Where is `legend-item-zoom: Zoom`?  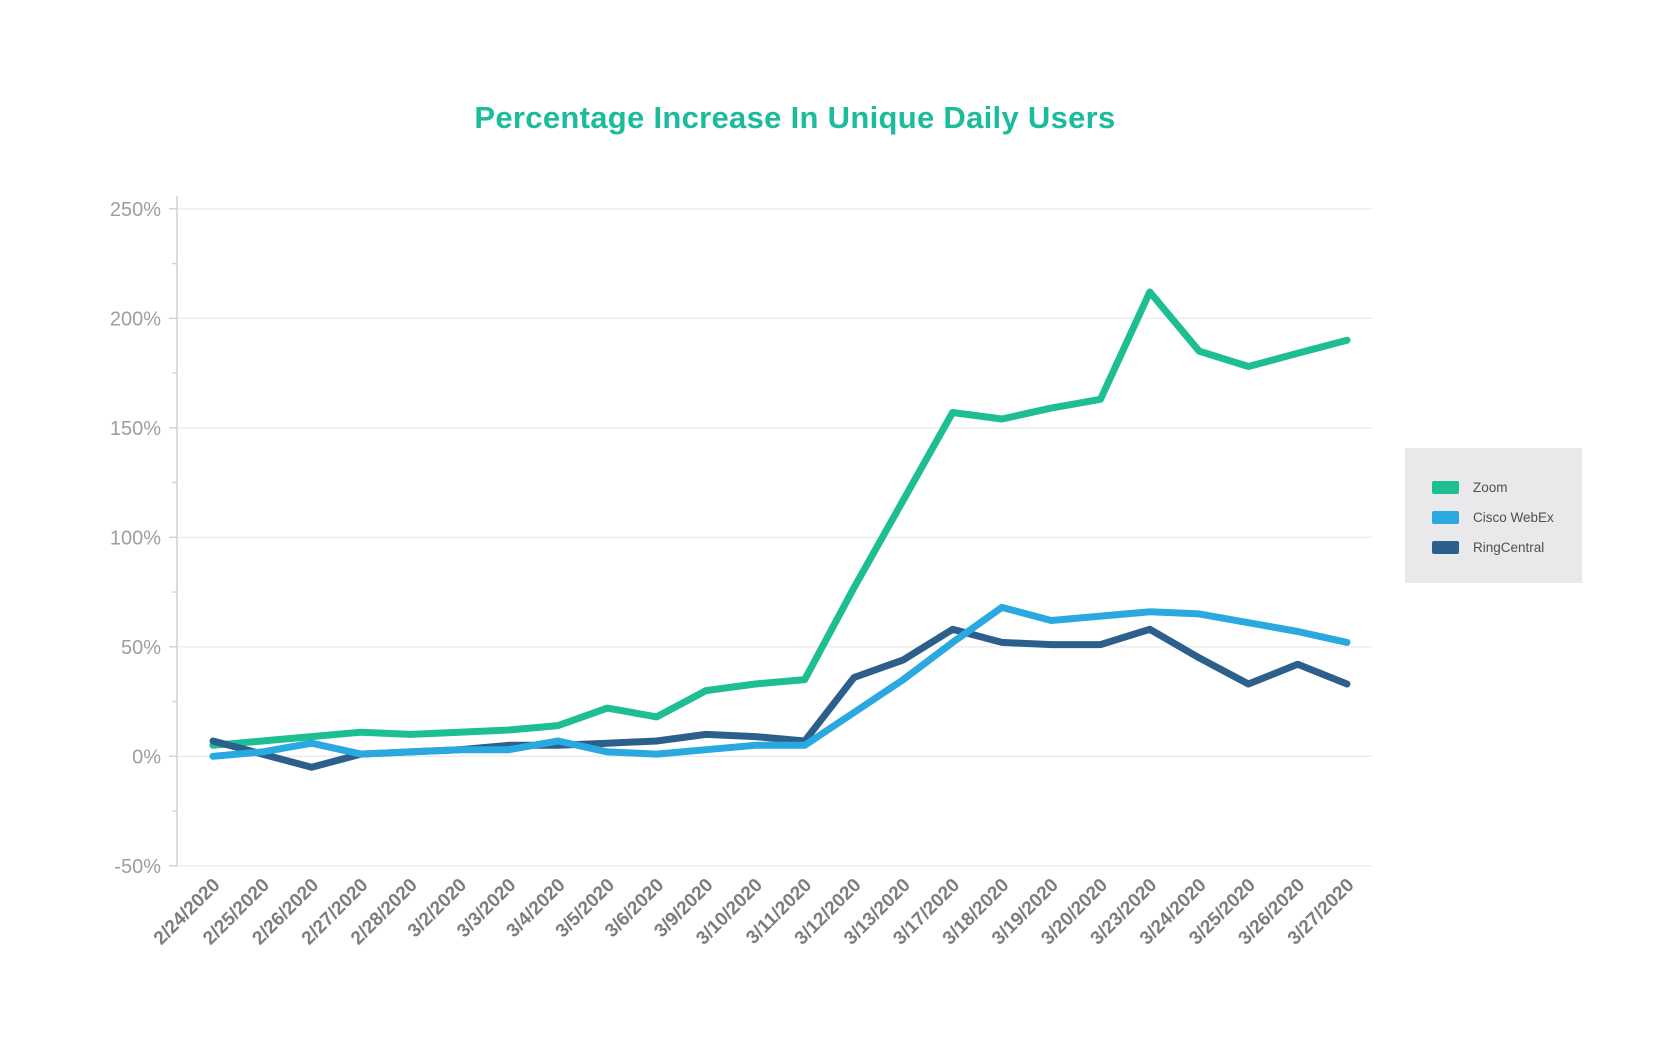
legend-item-zoom: Zoom is located at coordinates (1507, 487).